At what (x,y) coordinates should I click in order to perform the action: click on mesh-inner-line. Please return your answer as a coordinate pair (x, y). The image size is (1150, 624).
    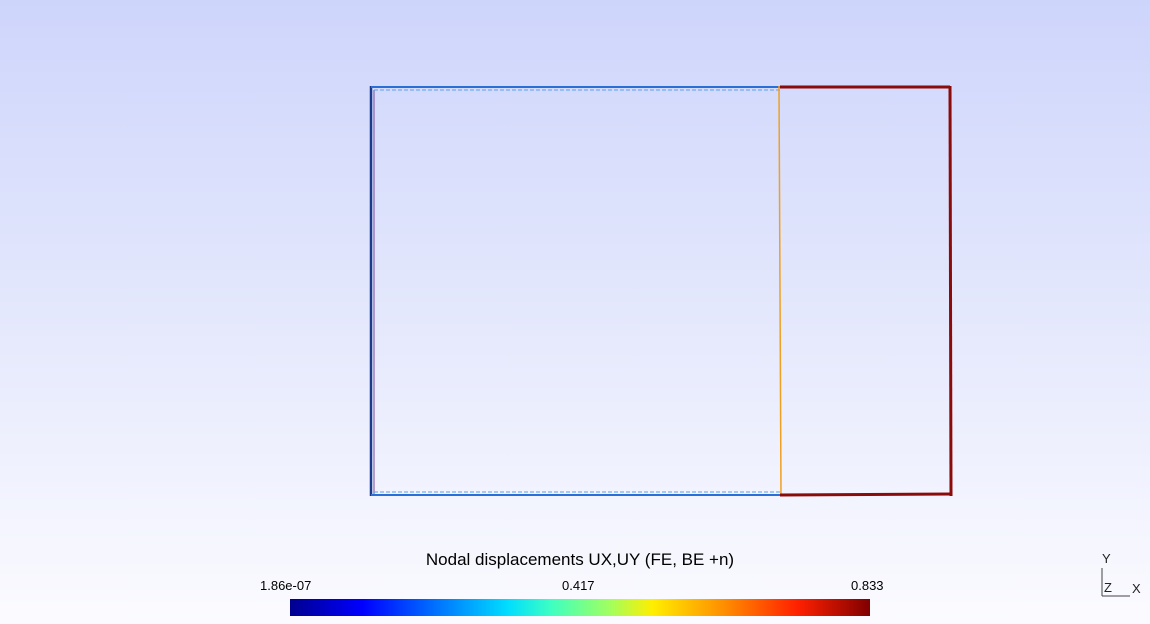
    Looking at the image, I should click on (780, 291).